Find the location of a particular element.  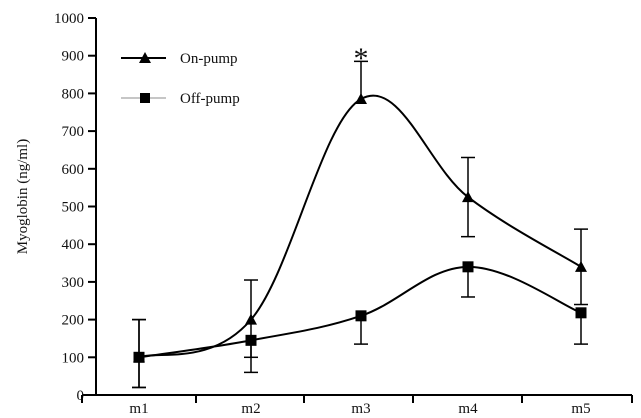

y-tick-label: 300 is located at coordinates (73, 283).